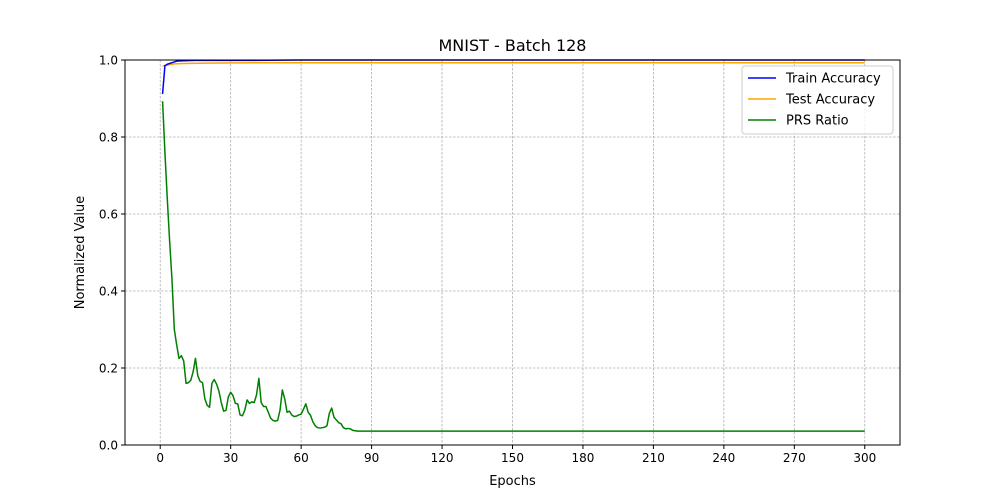 The height and width of the screenshot is (504, 1000). What do you see at coordinates (723, 458) in the screenshot?
I see `x-tick-label: 240` at bounding box center [723, 458].